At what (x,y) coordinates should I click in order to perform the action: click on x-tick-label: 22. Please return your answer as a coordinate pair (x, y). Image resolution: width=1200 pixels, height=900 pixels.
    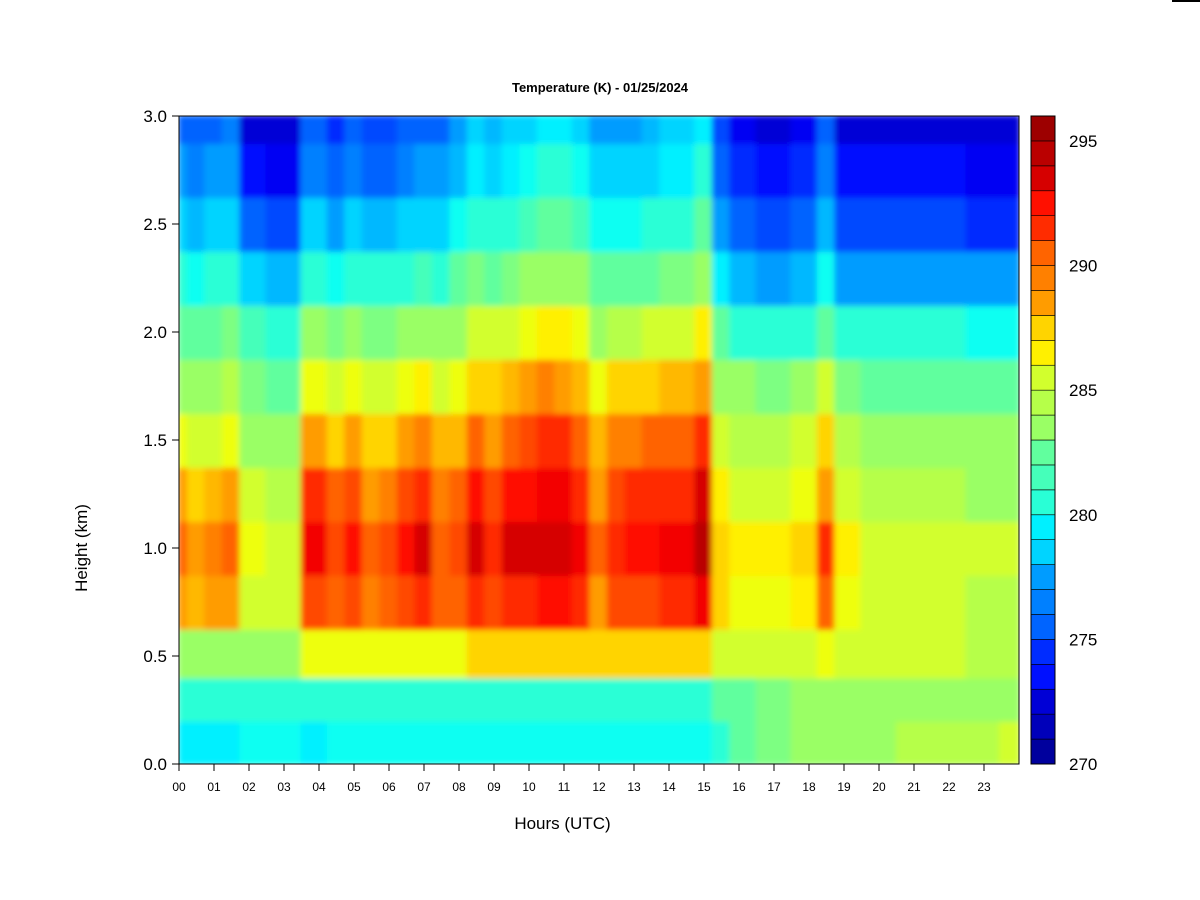
    Looking at the image, I should click on (949, 787).